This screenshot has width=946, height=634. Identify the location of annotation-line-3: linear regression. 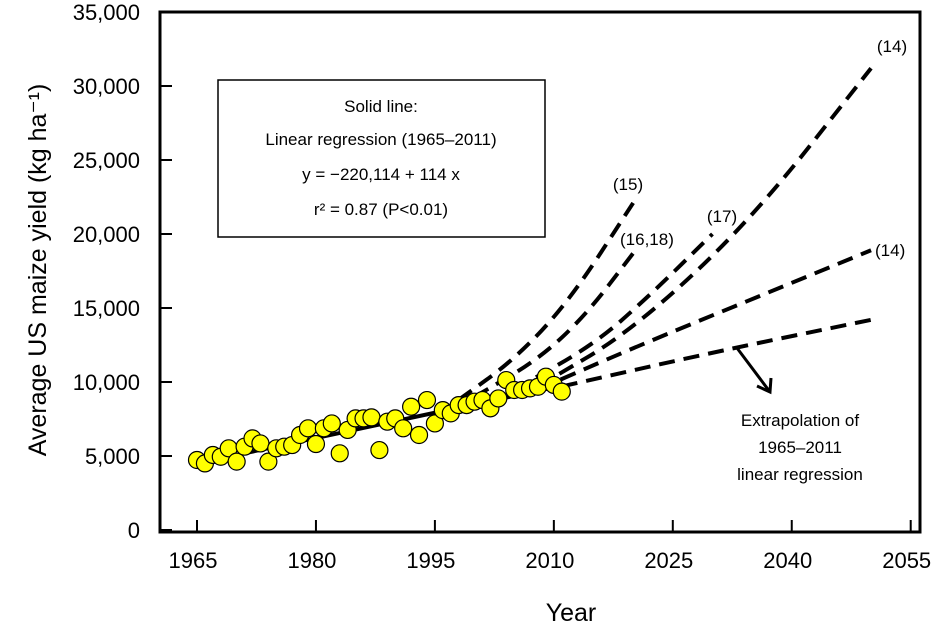
(800, 474).